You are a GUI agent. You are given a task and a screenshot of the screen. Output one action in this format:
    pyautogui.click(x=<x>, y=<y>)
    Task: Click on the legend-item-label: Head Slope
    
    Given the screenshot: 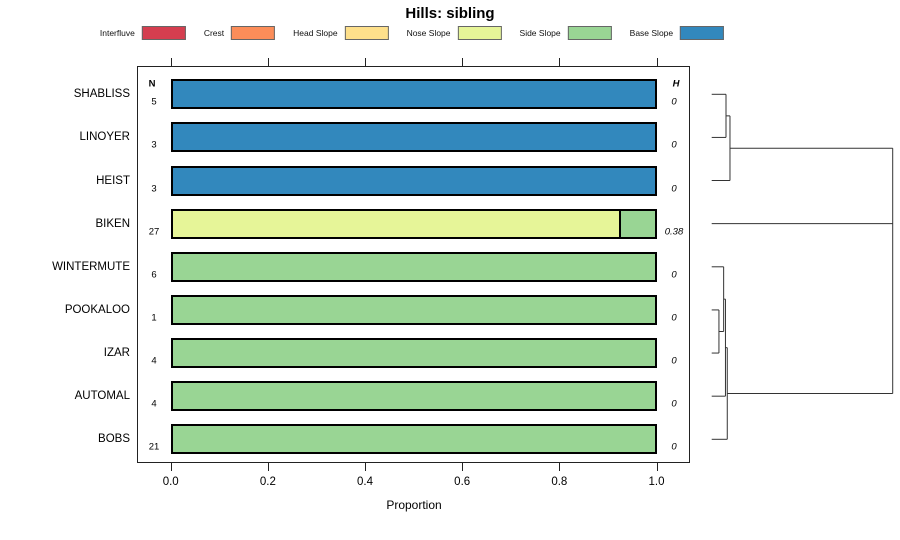 What is the action you would take?
    pyautogui.click(x=315, y=33)
    